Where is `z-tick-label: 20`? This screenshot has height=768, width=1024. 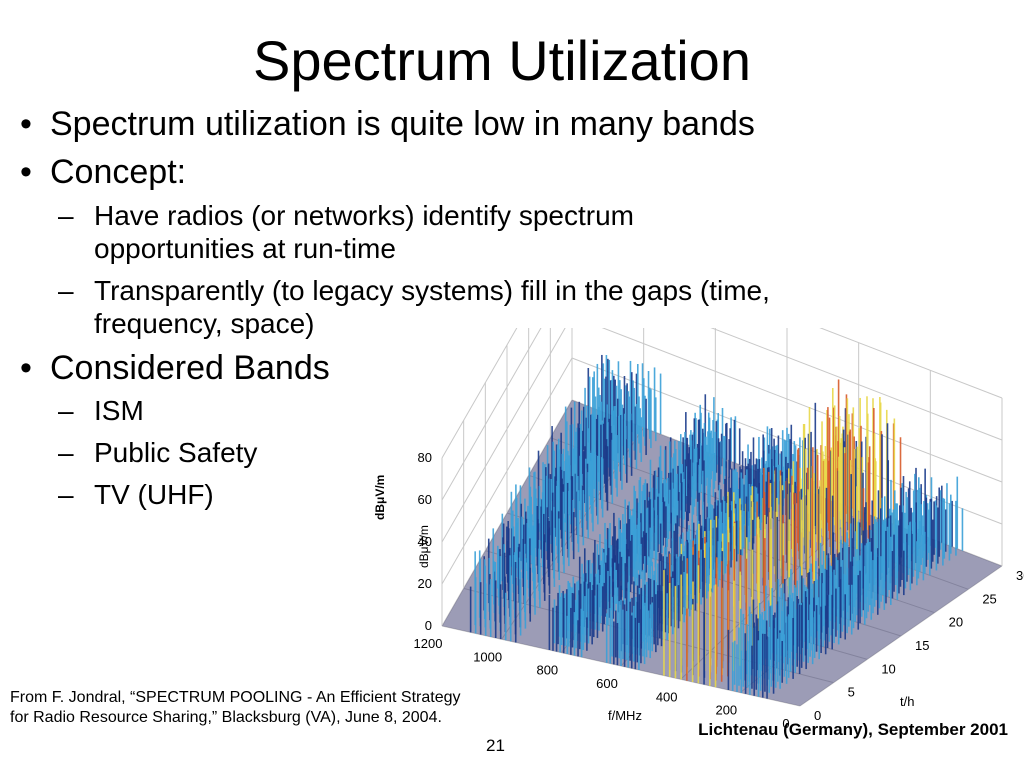 z-tick-label: 20 is located at coordinates (425, 583).